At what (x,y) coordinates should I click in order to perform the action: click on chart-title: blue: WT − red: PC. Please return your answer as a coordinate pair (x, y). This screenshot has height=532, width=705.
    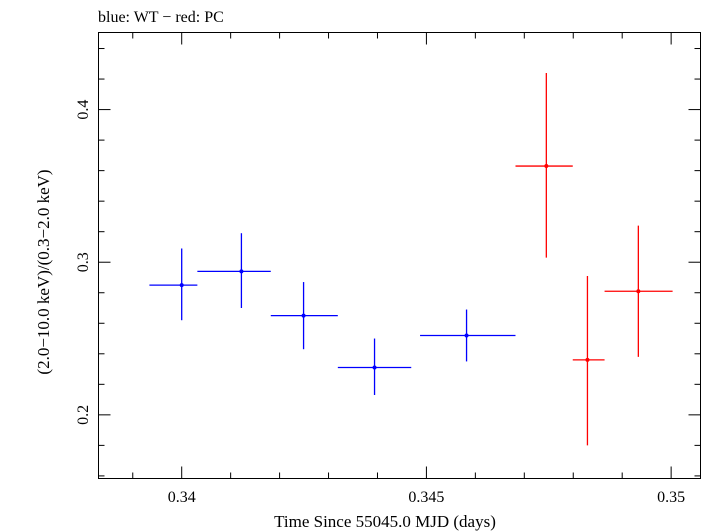
    Looking at the image, I should click on (161, 17).